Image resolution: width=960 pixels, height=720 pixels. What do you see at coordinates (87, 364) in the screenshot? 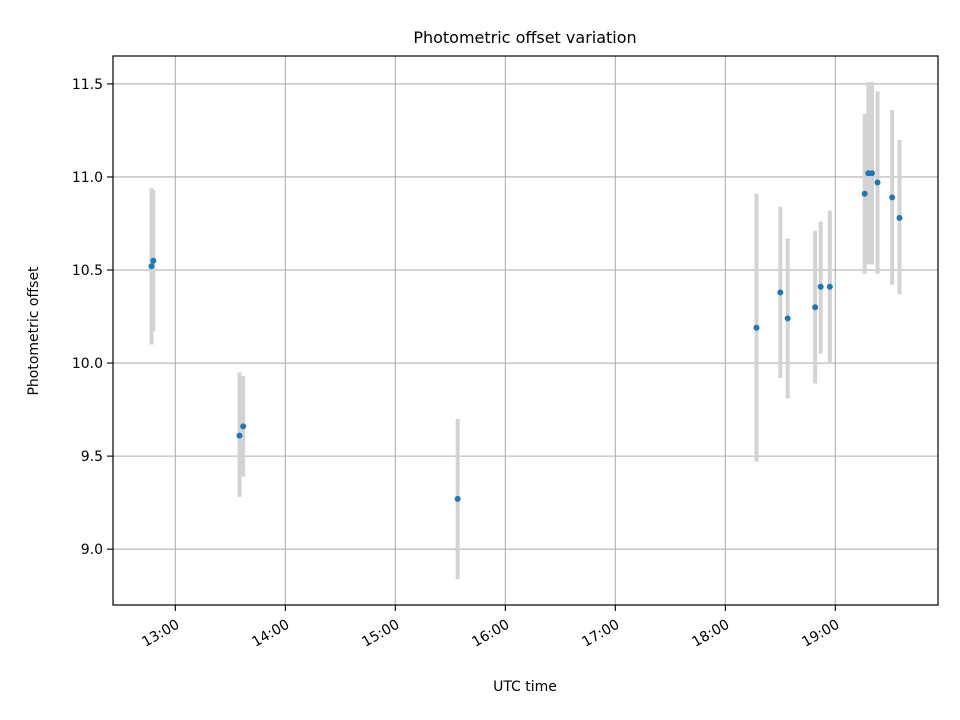
I see `y-tick-label: 10.0` at bounding box center [87, 364].